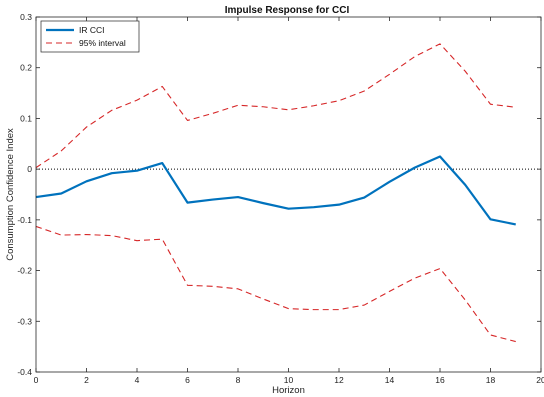 This screenshot has width=544, height=397. What do you see at coordinates (24, 321) in the screenshot?
I see `y-tick-label: -0.3` at bounding box center [24, 321].